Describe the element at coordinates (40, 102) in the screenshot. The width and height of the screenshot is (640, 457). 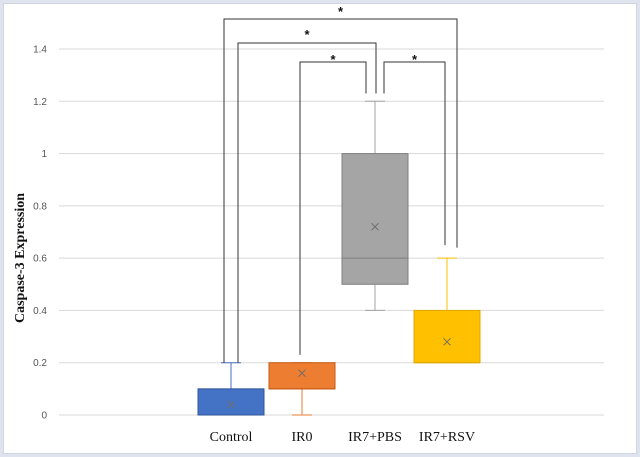
I see `y-tick-label: 1.2` at that location.